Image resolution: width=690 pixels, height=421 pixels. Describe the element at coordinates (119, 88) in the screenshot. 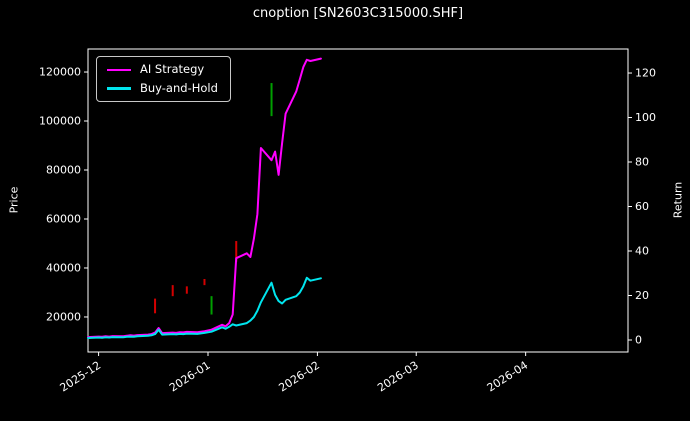

I see `buy-and-hold-line-swatch` at that location.